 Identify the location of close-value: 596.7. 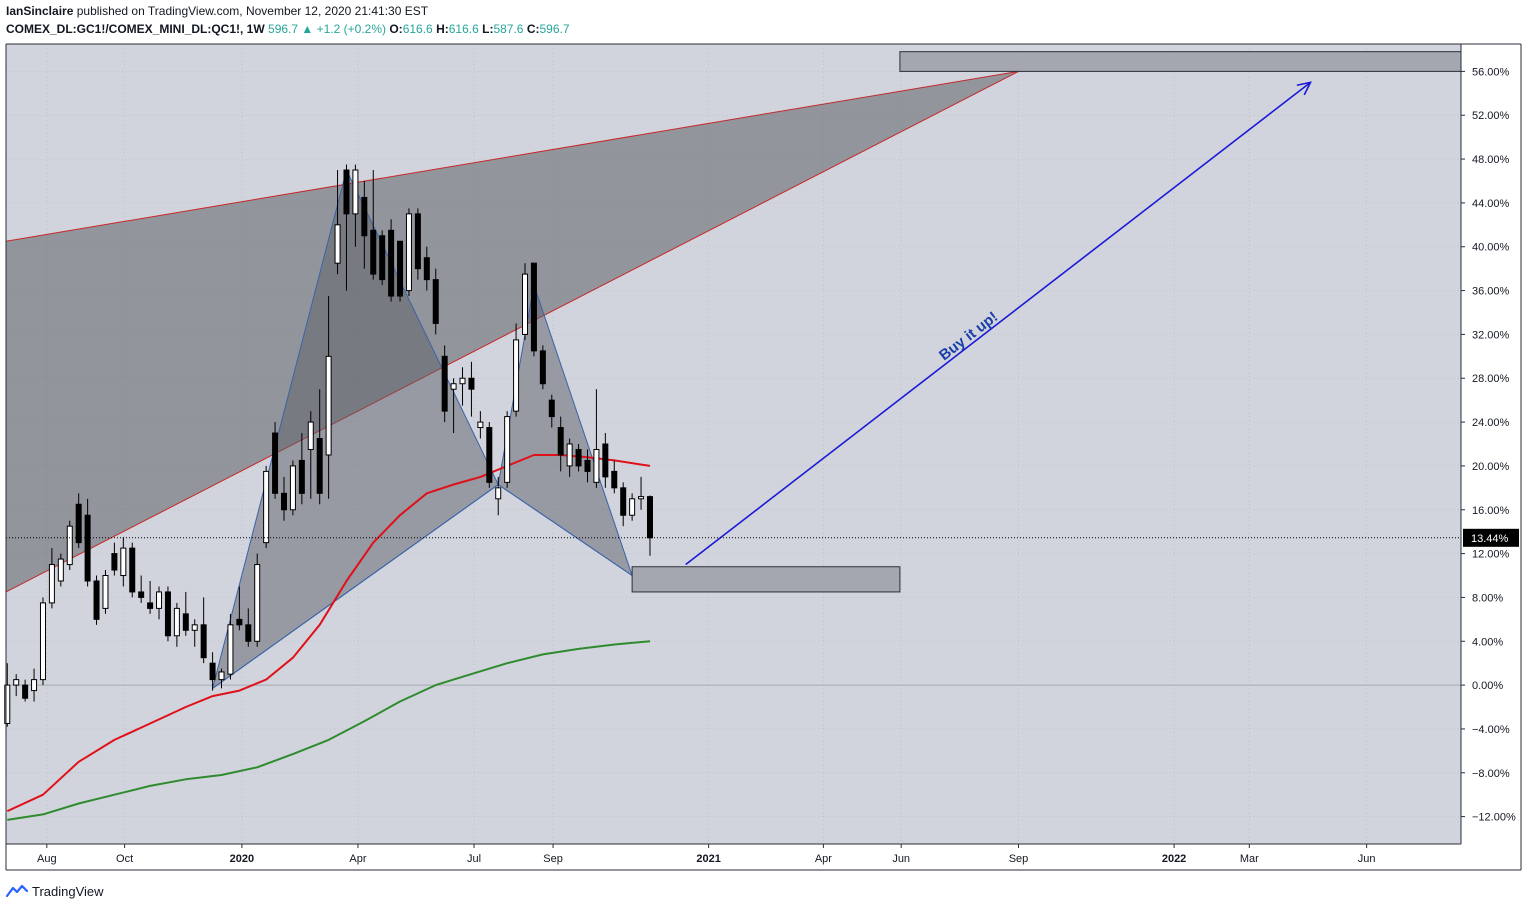
(554, 29).